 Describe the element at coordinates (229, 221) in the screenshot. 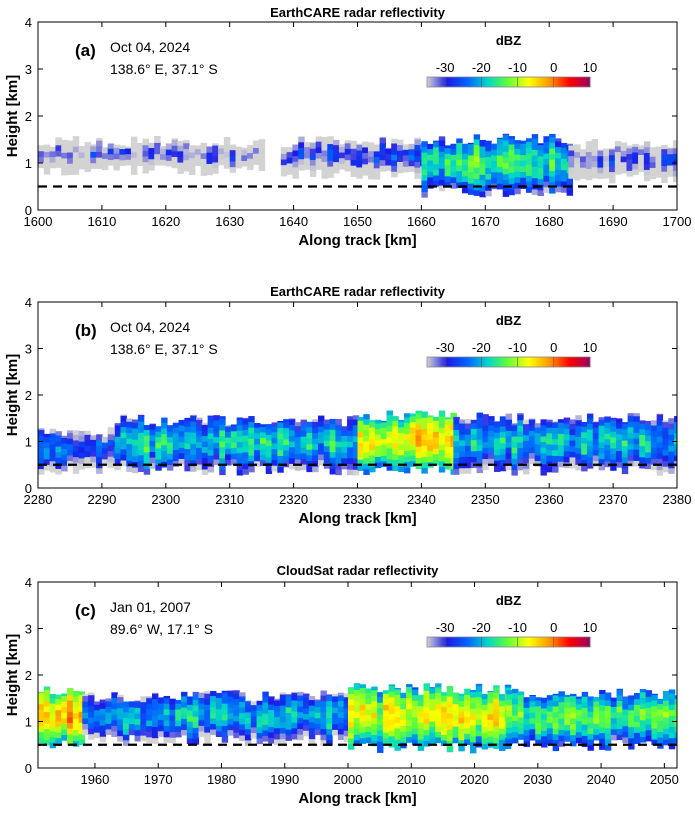

I see `x-tick-label: 1630` at that location.